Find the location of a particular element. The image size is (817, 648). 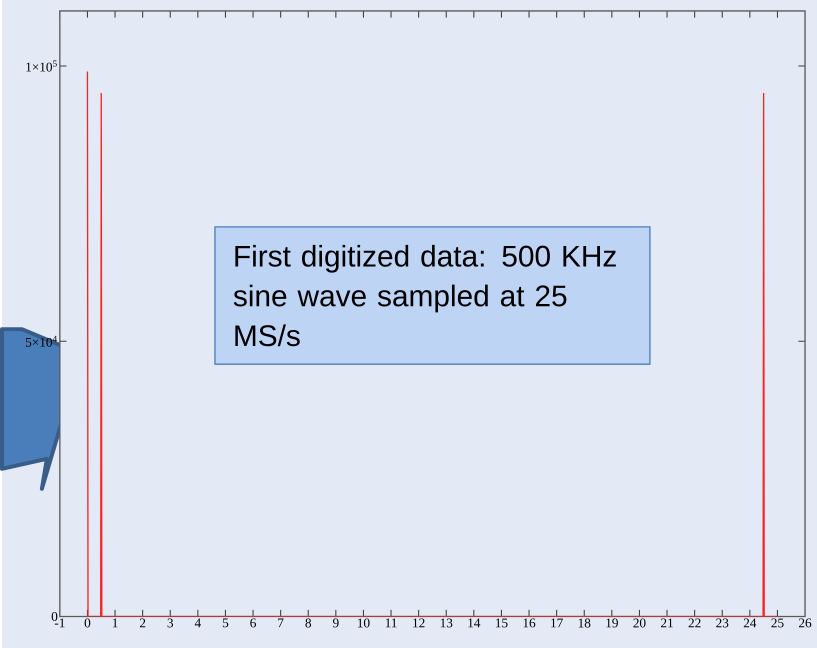

annotation: First digitized data: 500 KHz sine wave sampled at 25 MS/s is located at coordinates (425, 295).